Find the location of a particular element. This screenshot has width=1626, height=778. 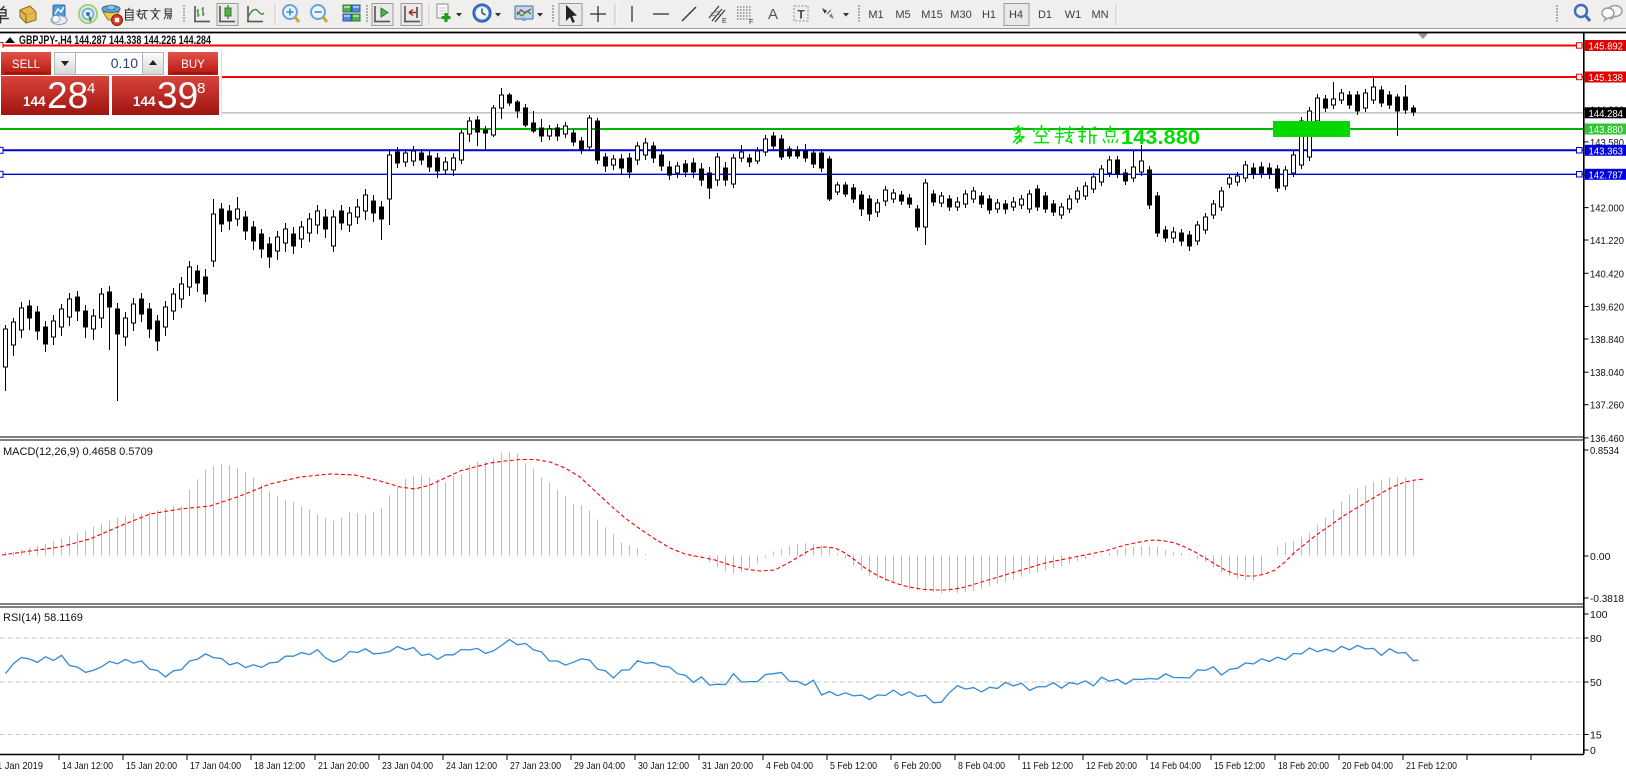

svg-text: M1 is located at coordinates (875, 15).